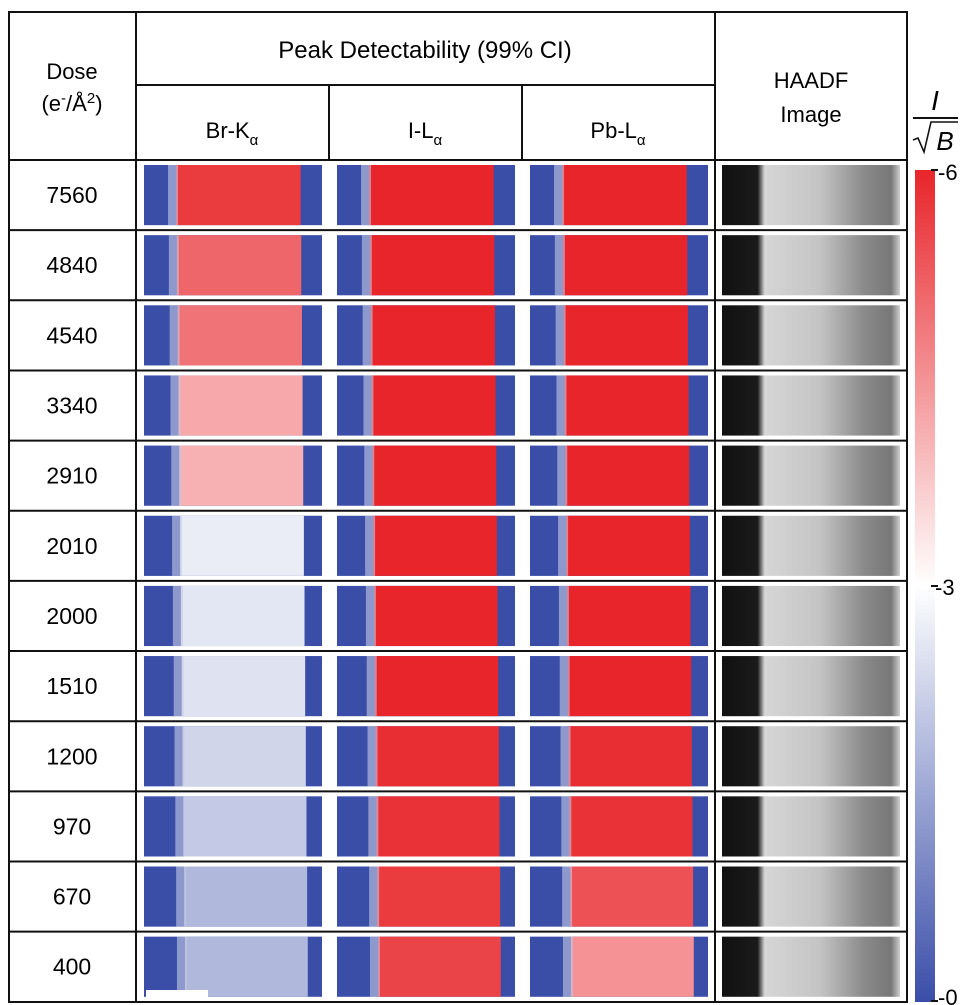  Describe the element at coordinates (71, 103) in the screenshot. I see `dose-unit-header: (e-/Å2)` at that location.